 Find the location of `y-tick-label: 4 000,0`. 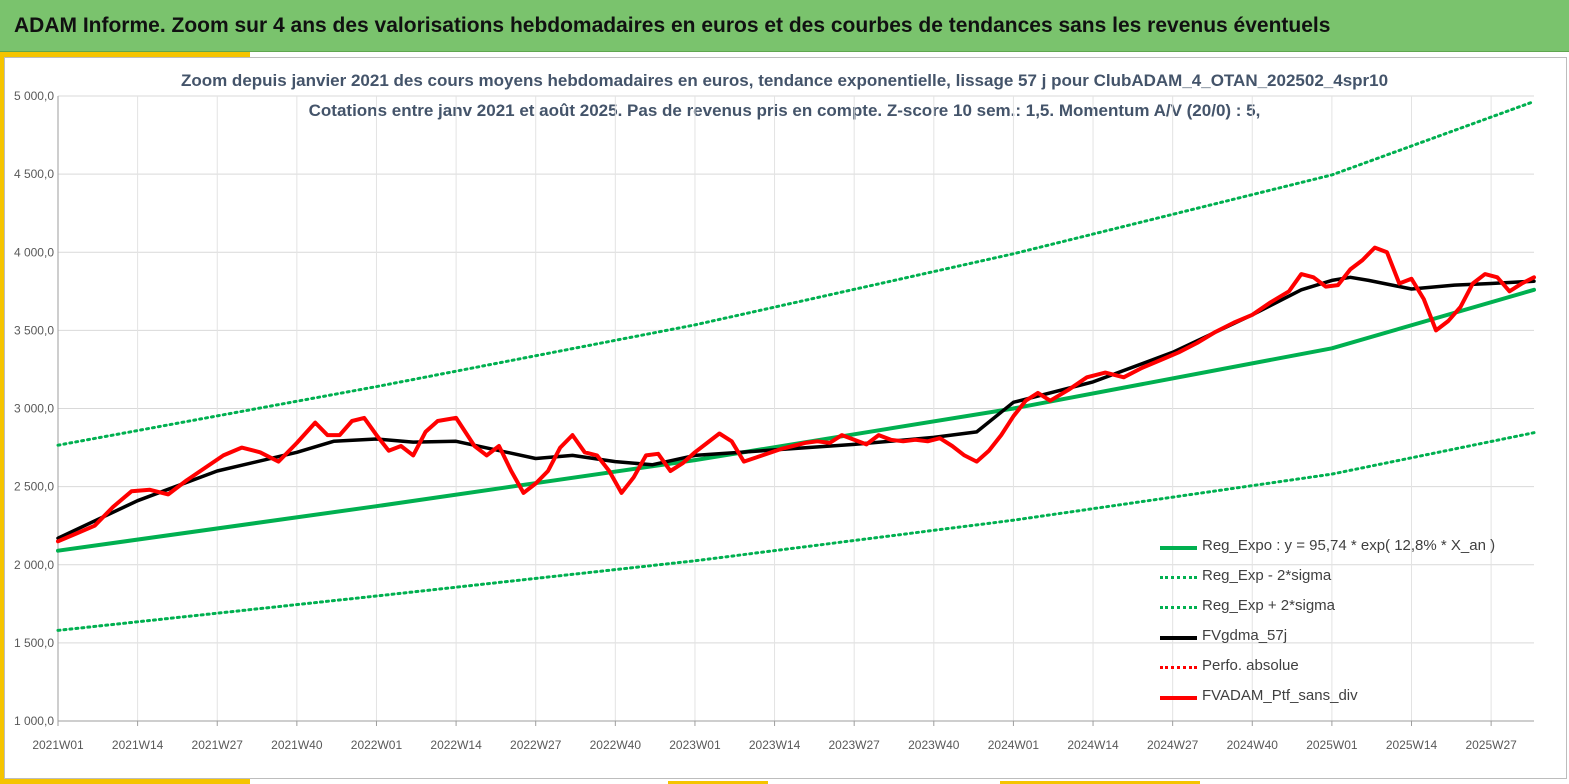

y-tick-label: 4 000,0 is located at coordinates (34, 252).